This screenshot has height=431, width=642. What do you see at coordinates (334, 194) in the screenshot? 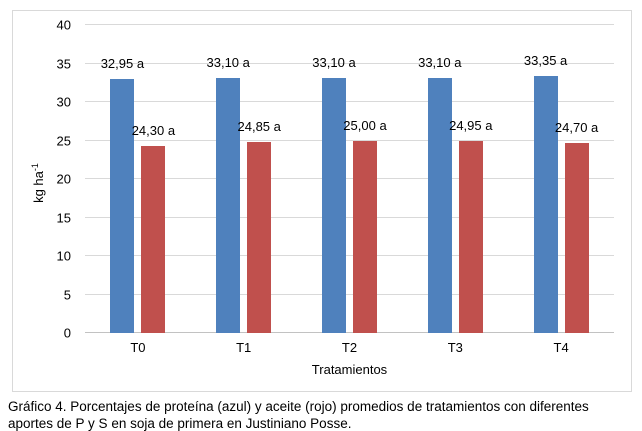
I see `bar-proteína-t2: 33,10 a` at bounding box center [334, 194].